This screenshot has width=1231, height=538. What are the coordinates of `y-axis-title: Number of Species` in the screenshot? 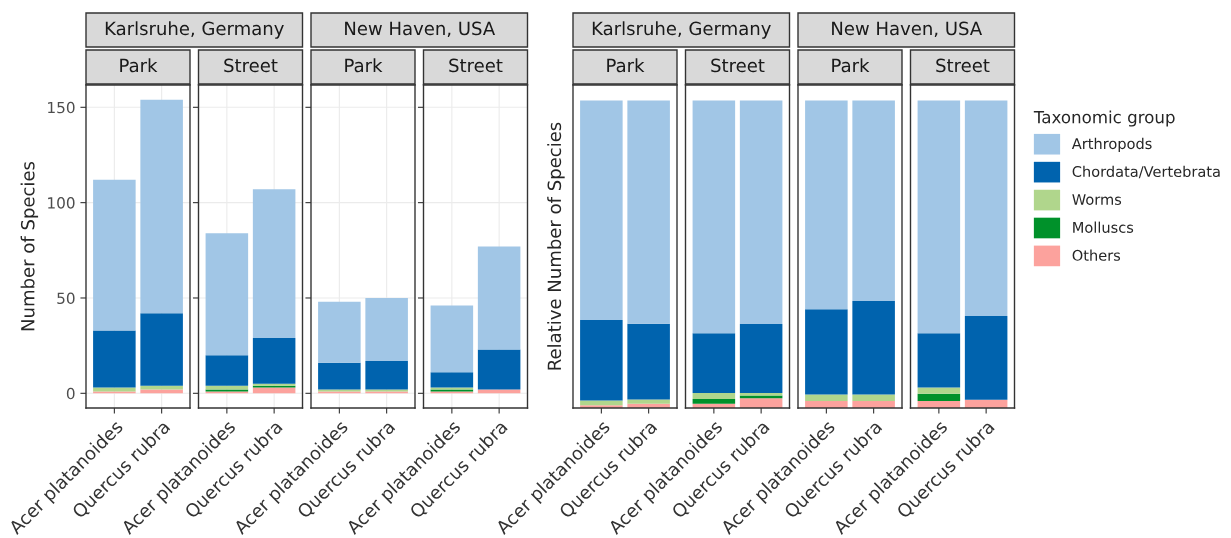 It's located at (29, 246).